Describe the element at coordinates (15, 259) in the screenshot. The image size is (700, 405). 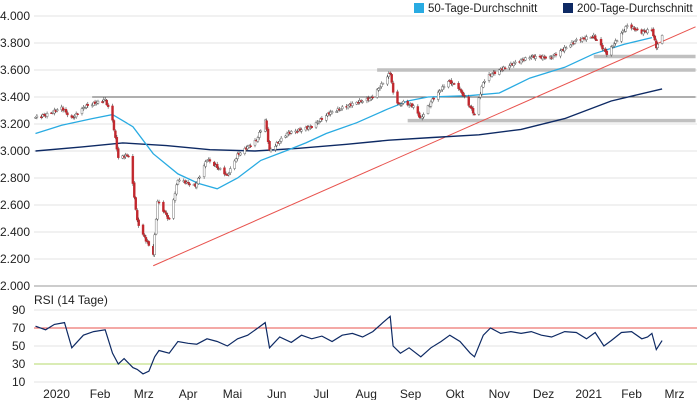
I see `main-y-tick-label: 2.200` at that location.